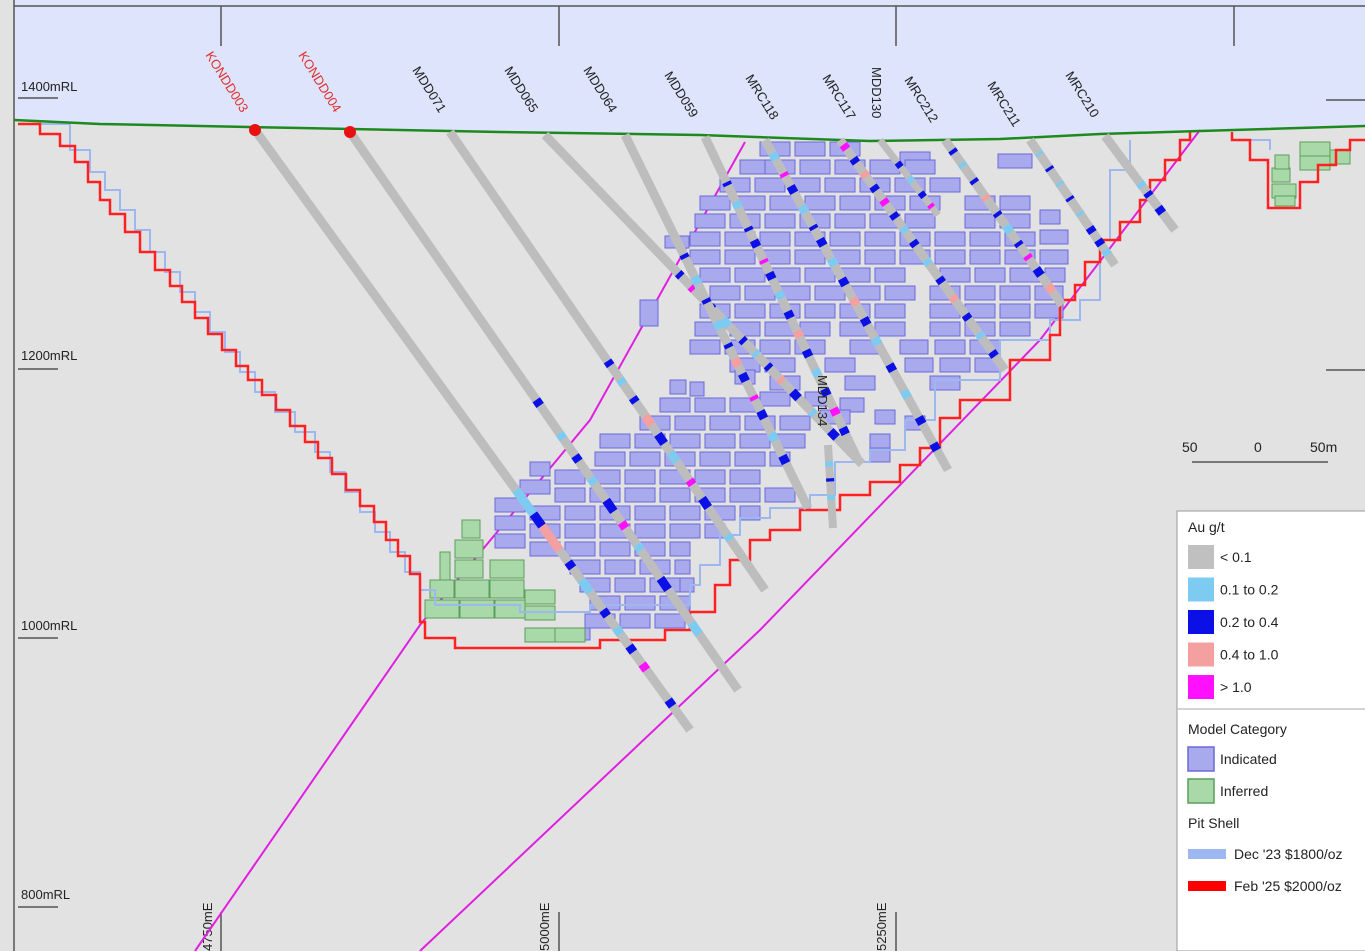  I want to click on legend-pit-title: Pit Shell, so click(1213, 823).